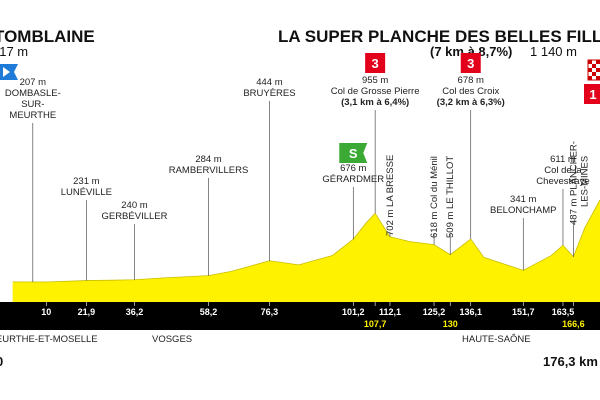 The height and width of the screenshot is (400, 600). I want to click on km-label: 130, so click(450, 324).